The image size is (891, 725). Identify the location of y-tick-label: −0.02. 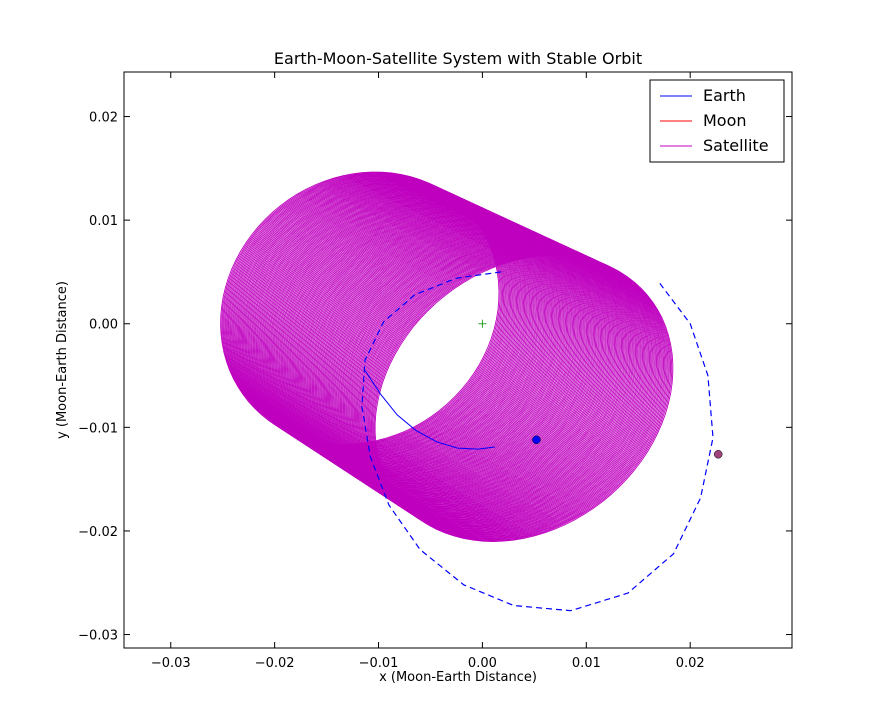
(98, 532).